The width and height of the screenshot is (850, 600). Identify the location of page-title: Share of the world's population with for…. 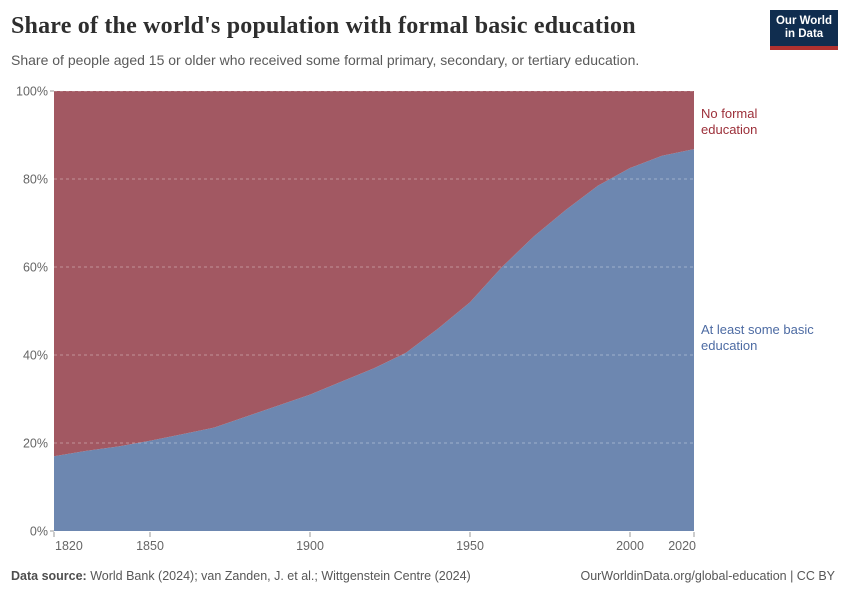
(323, 26).